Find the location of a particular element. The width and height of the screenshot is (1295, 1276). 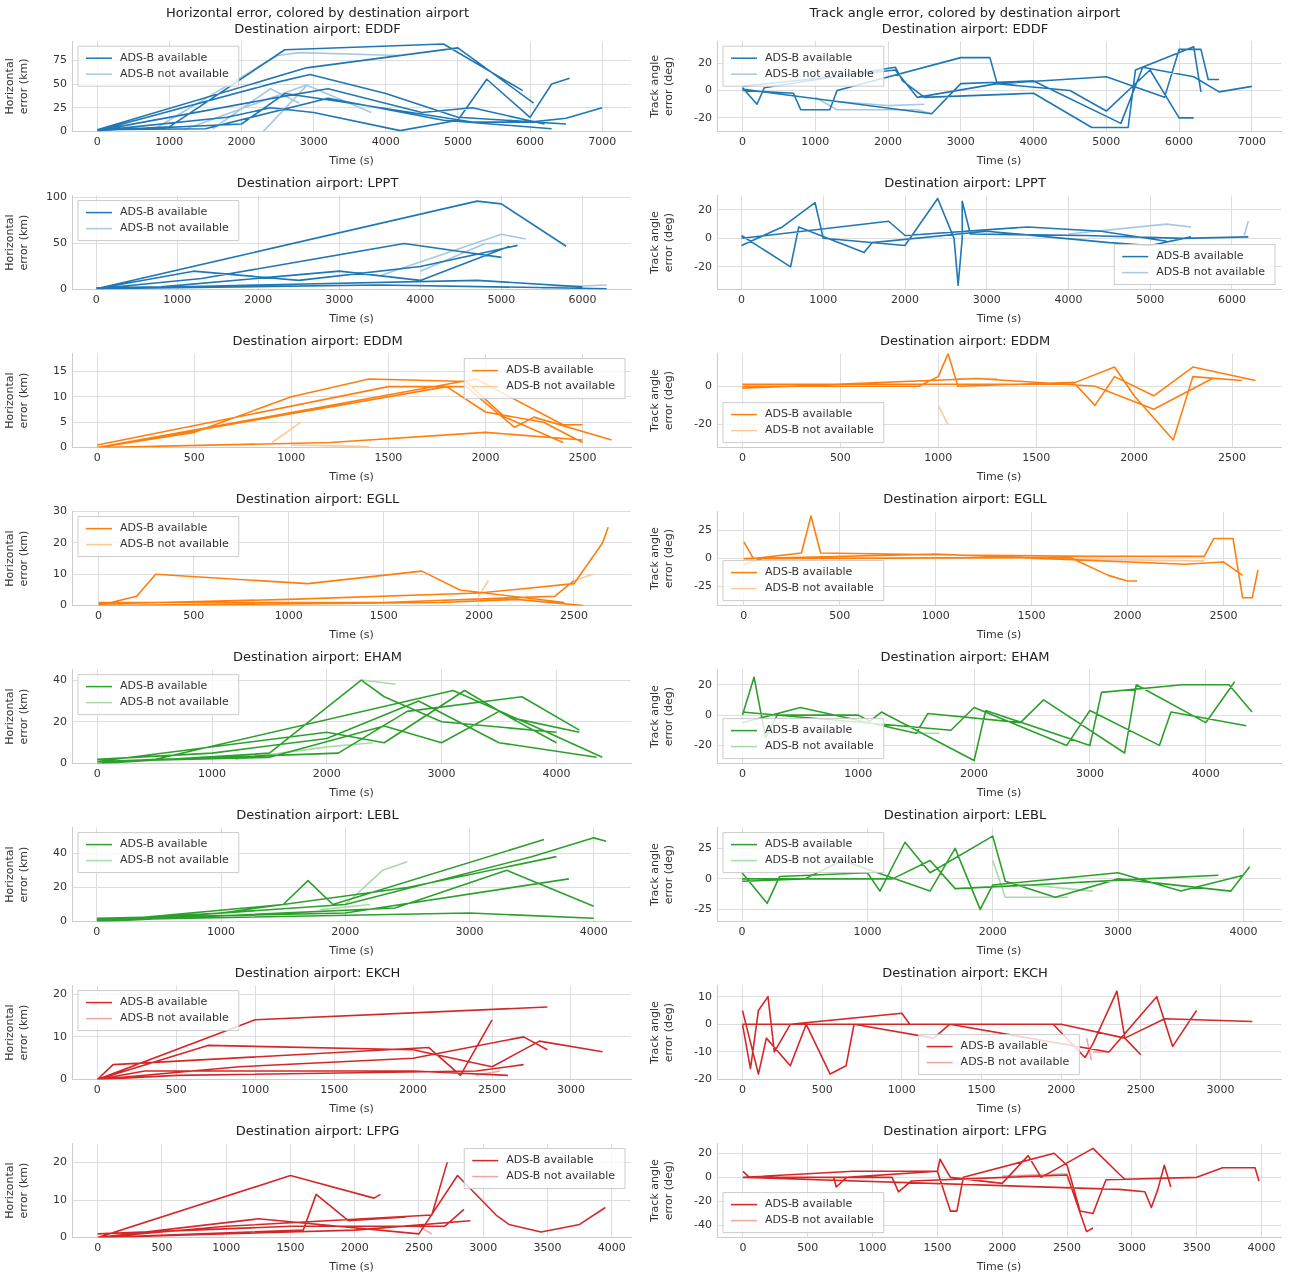

y-tick-label: 40 is located at coordinates (60, 853).